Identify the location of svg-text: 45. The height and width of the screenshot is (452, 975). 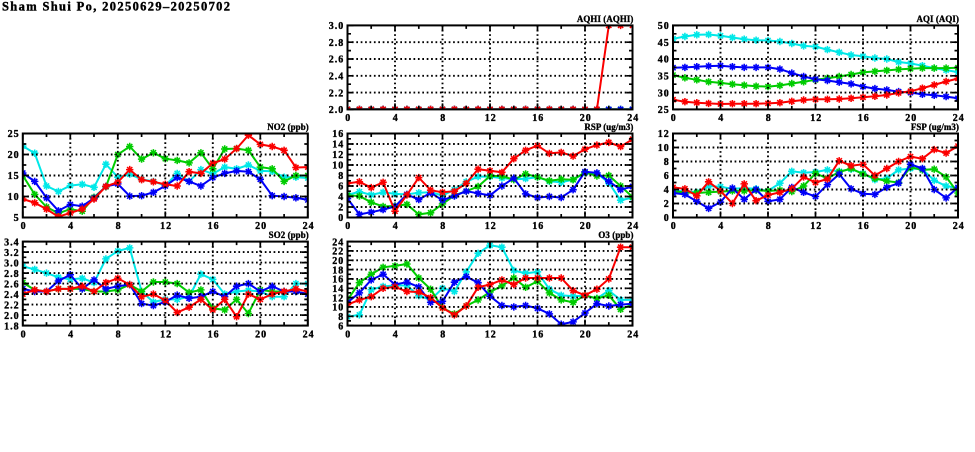
(664, 43).